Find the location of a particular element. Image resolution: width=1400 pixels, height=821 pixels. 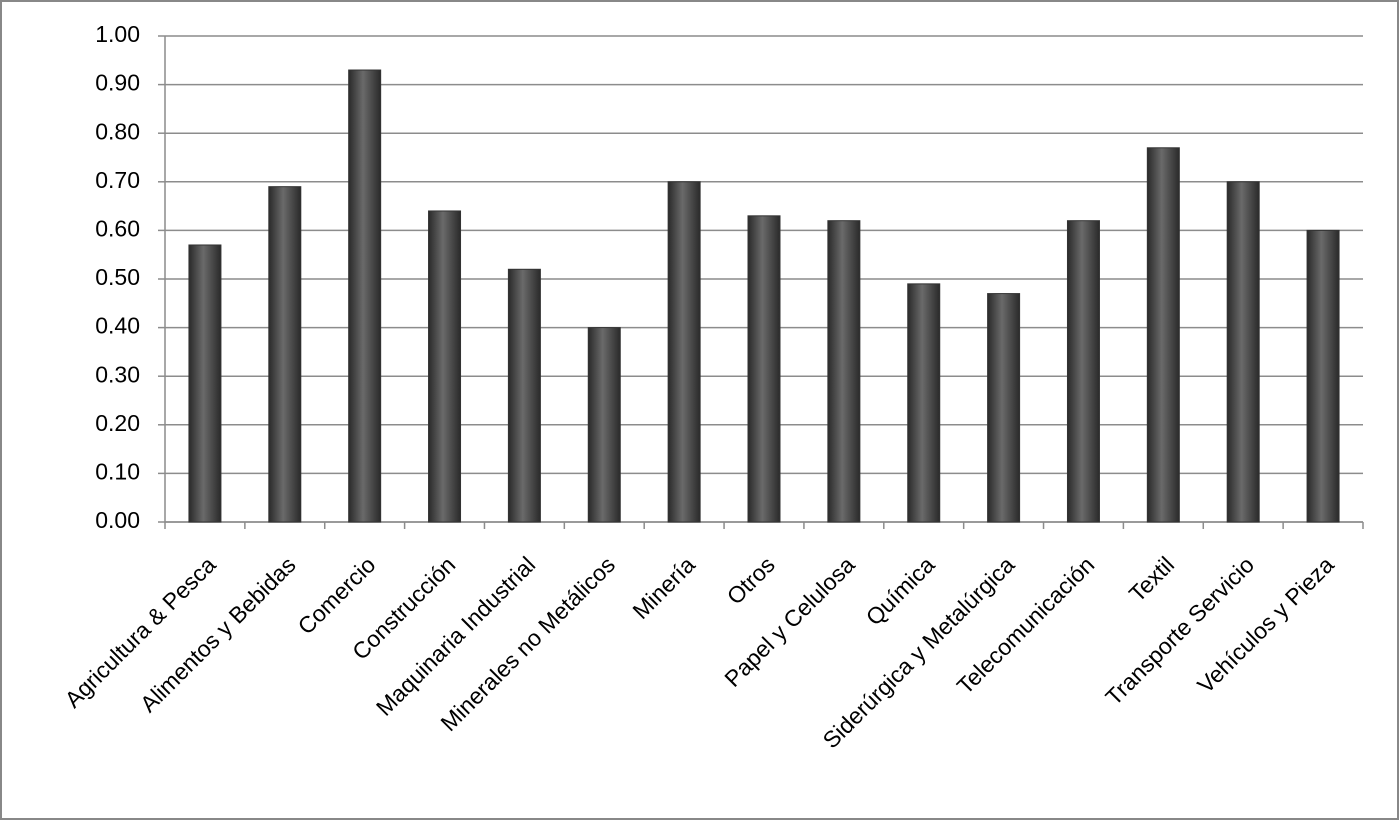

y-tick-label: 0.70 is located at coordinates (117, 180).